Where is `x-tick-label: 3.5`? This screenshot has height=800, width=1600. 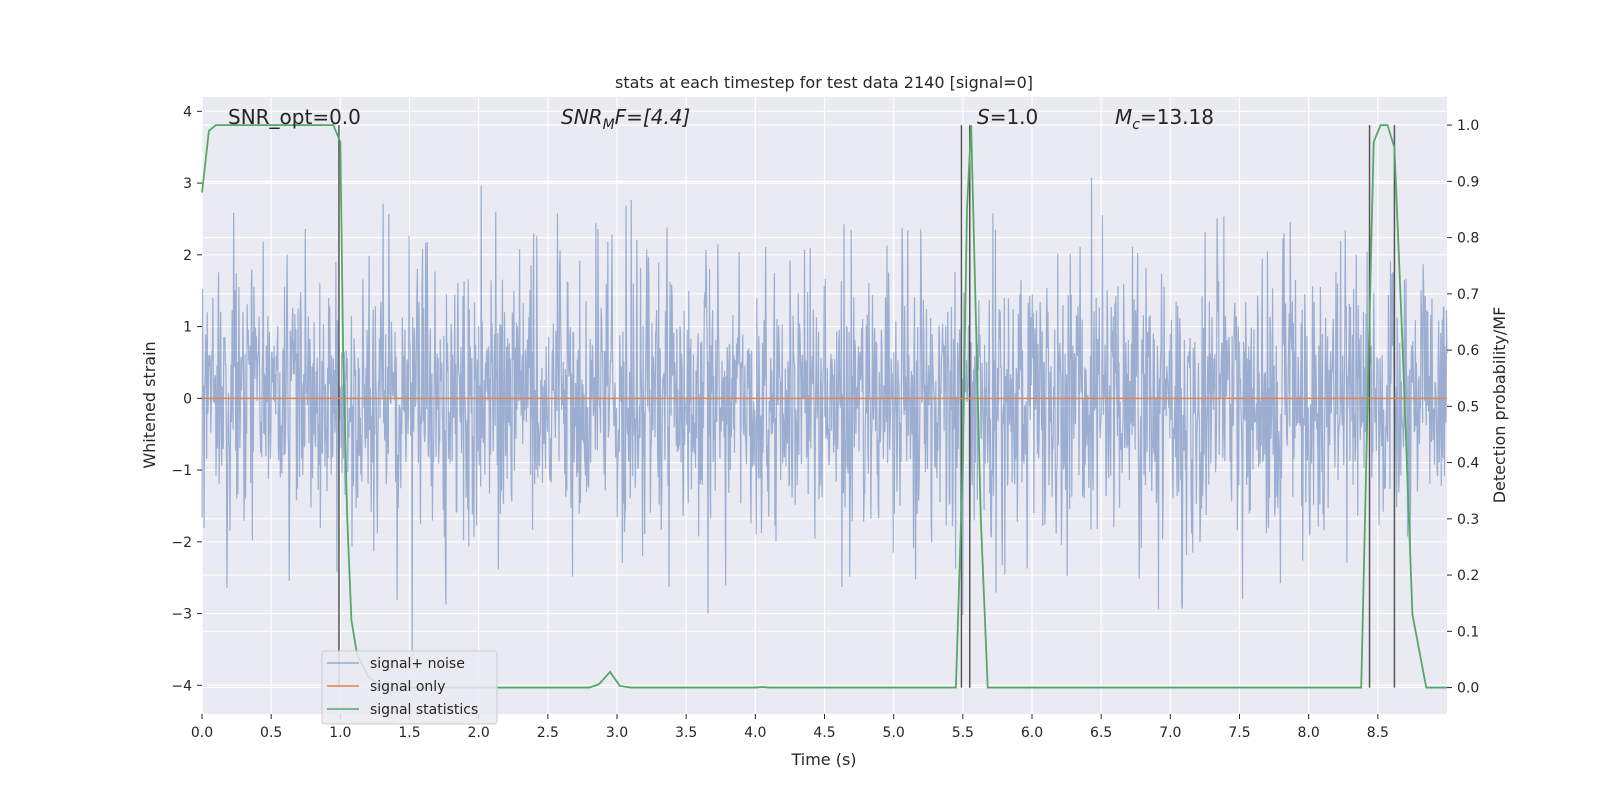
x-tick-label: 3.5 is located at coordinates (686, 733).